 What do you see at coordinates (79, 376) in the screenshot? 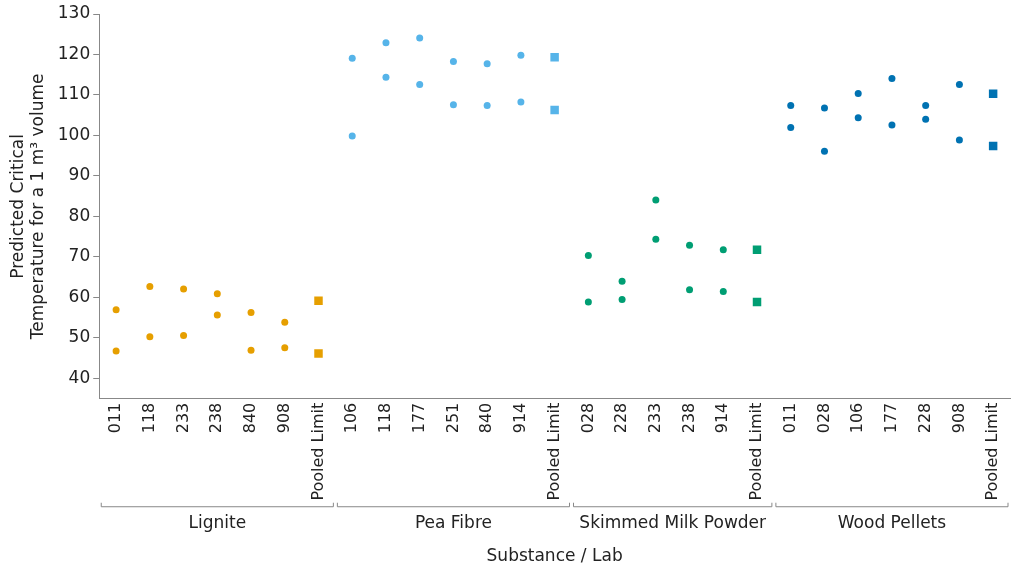
I see `y-tick-label: 40` at bounding box center [79, 376].